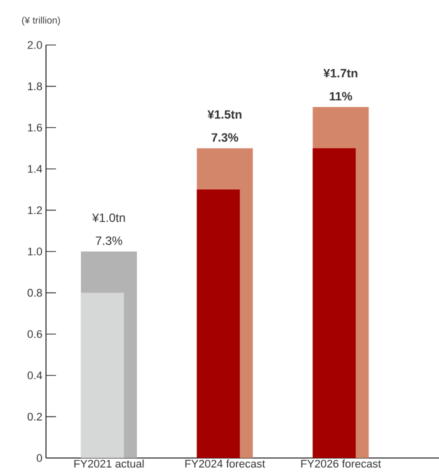 The height and width of the screenshot is (476, 439). I want to click on annotation: 11%, so click(341, 96).